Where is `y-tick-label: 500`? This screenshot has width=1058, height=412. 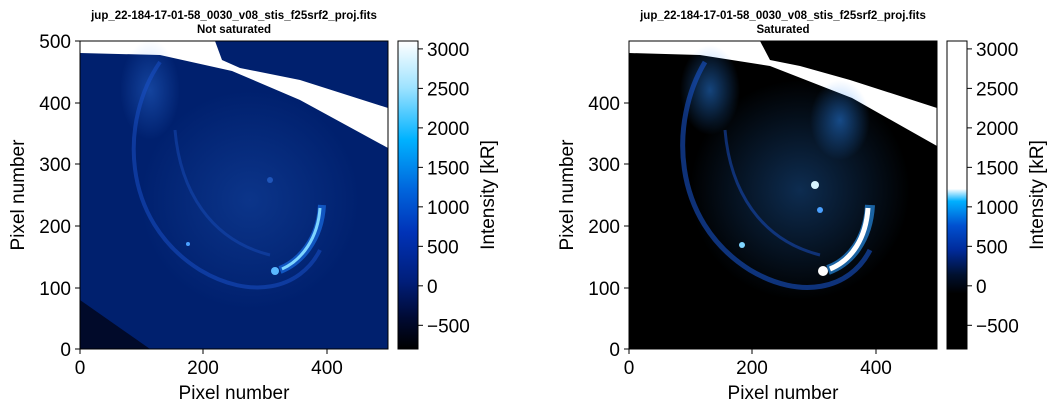
y-tick-label: 500 is located at coordinates (55, 42).